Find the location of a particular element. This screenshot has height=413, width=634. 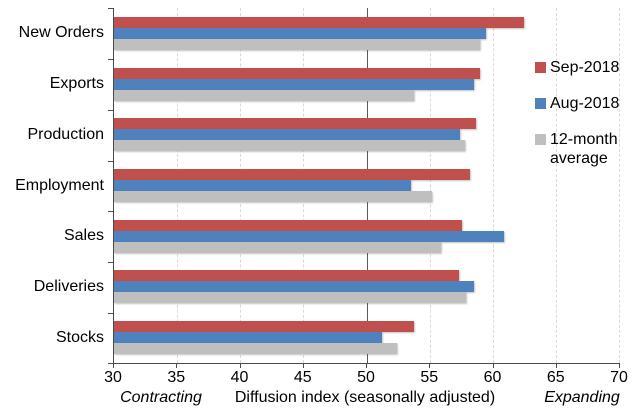

category-label: Production is located at coordinates (66, 134).